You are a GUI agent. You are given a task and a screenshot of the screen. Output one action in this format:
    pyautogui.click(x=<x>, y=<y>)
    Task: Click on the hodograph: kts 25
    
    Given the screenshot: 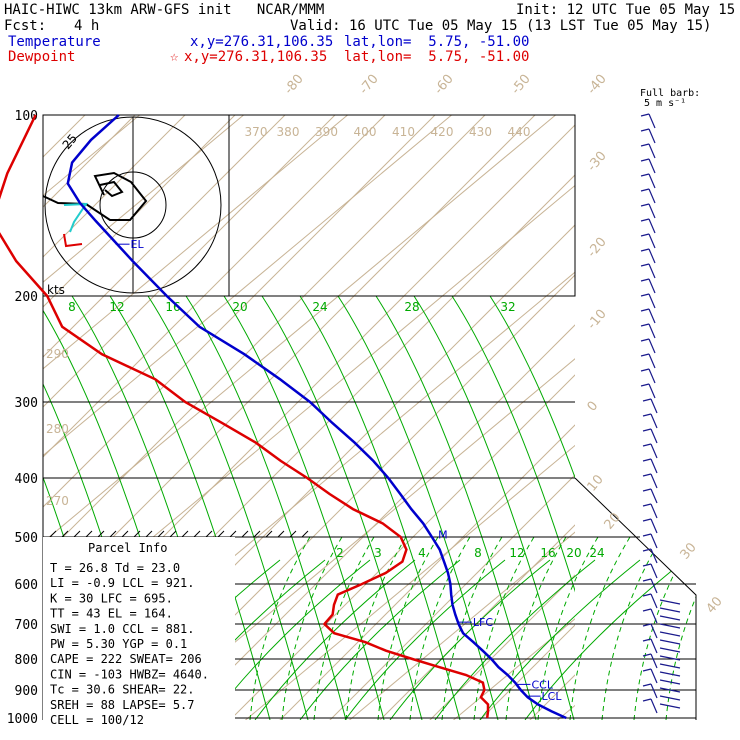 What is the action you would take?
    pyautogui.click(x=132, y=206)
    